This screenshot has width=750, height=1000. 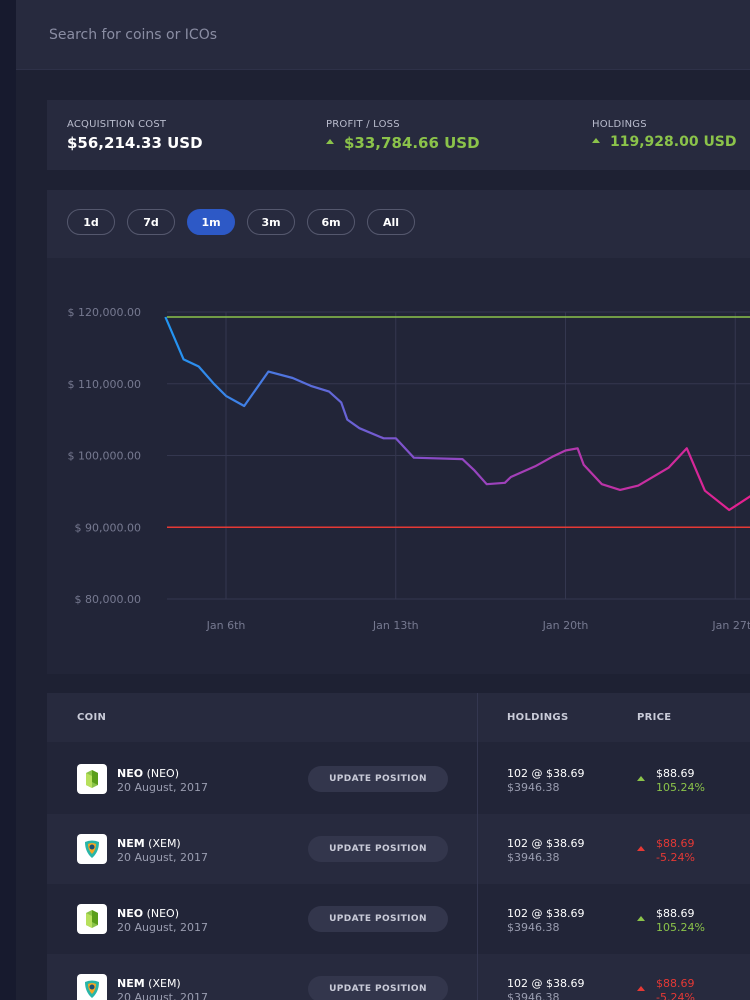 I want to click on search-bar, so click(x=383, y=35).